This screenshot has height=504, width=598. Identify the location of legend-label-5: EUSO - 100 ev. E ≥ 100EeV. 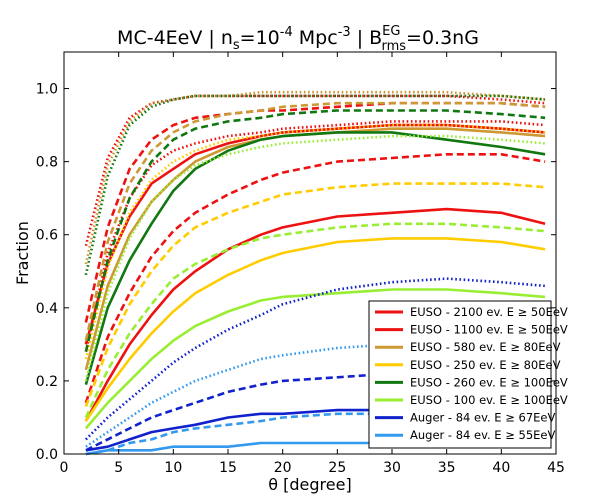
(489, 400).